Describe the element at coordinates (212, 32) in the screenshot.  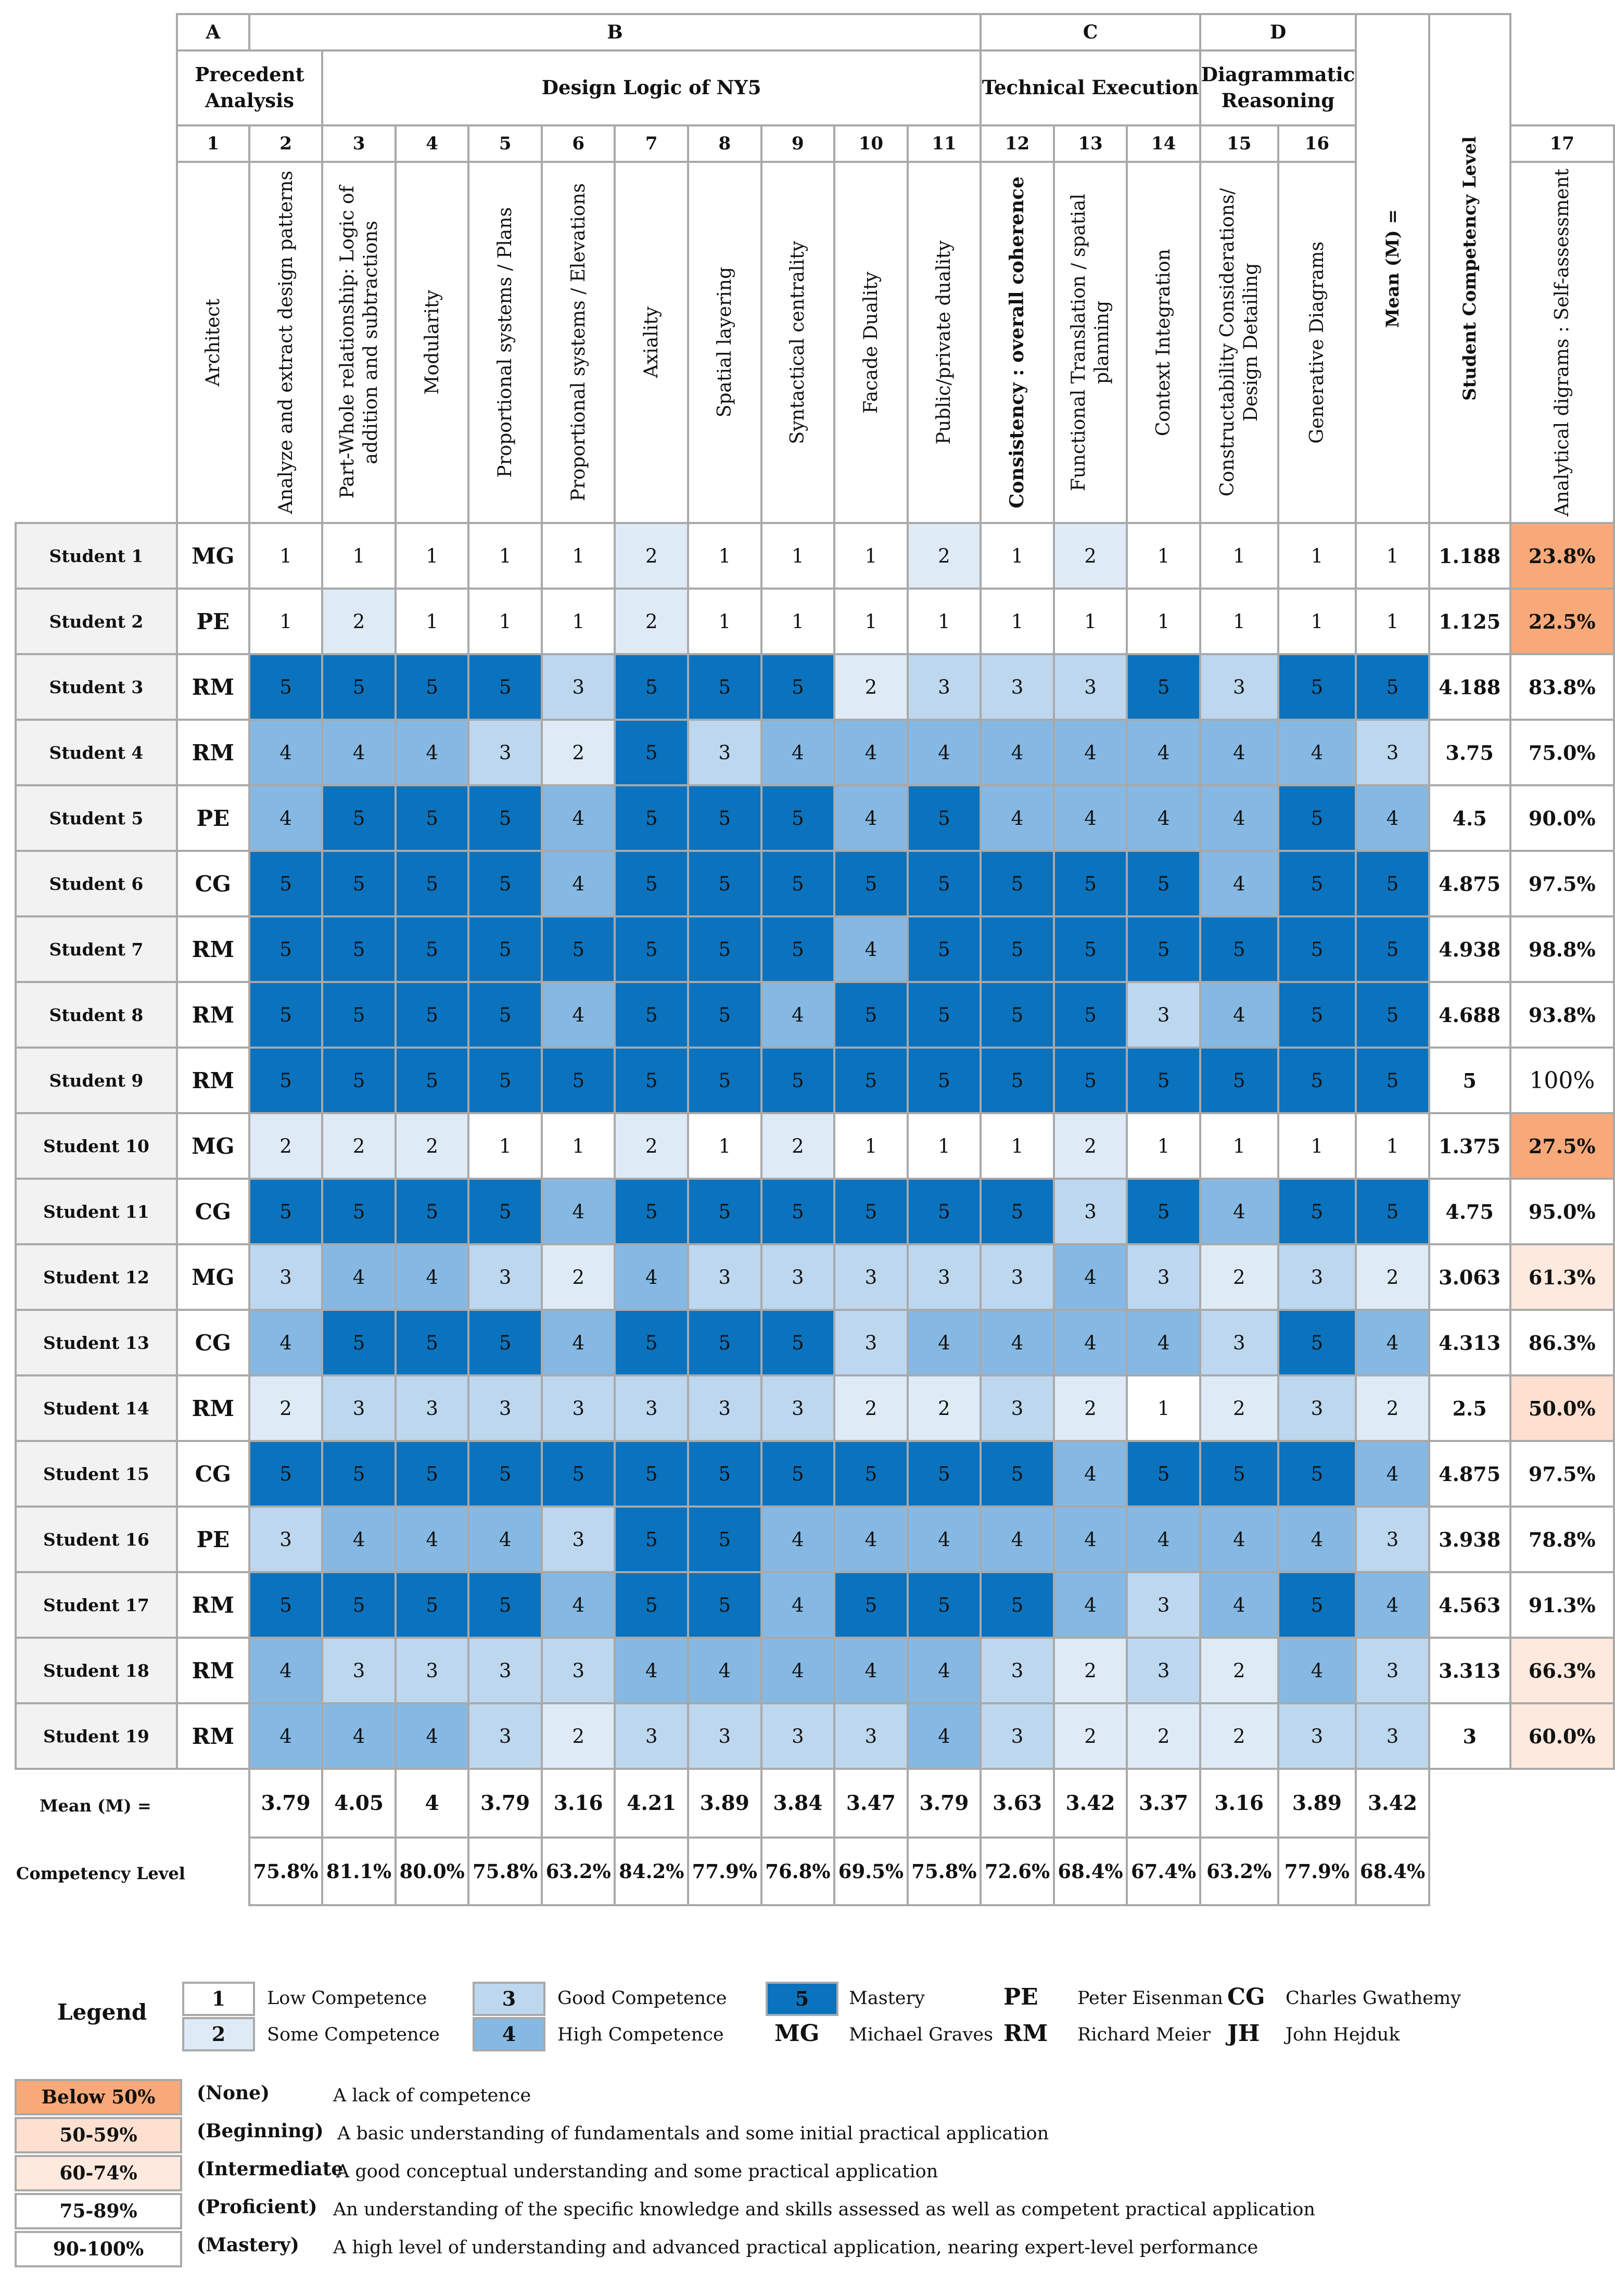
I see `section-a-letter: A` at that location.